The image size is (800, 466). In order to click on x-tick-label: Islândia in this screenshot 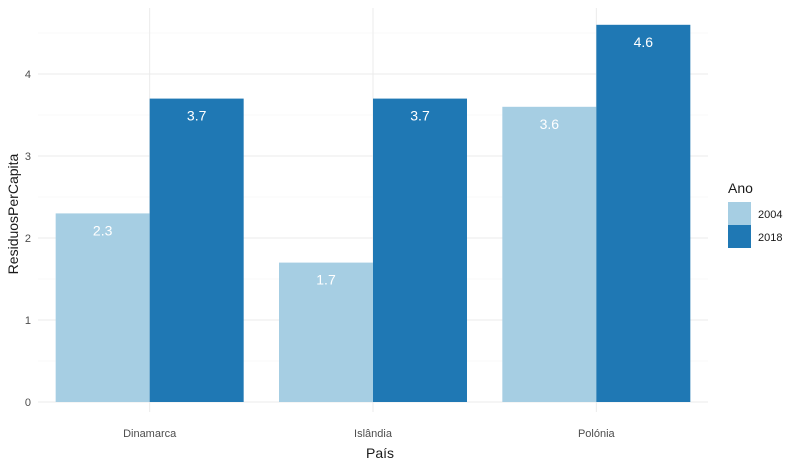, I will do `click(373, 434)`.